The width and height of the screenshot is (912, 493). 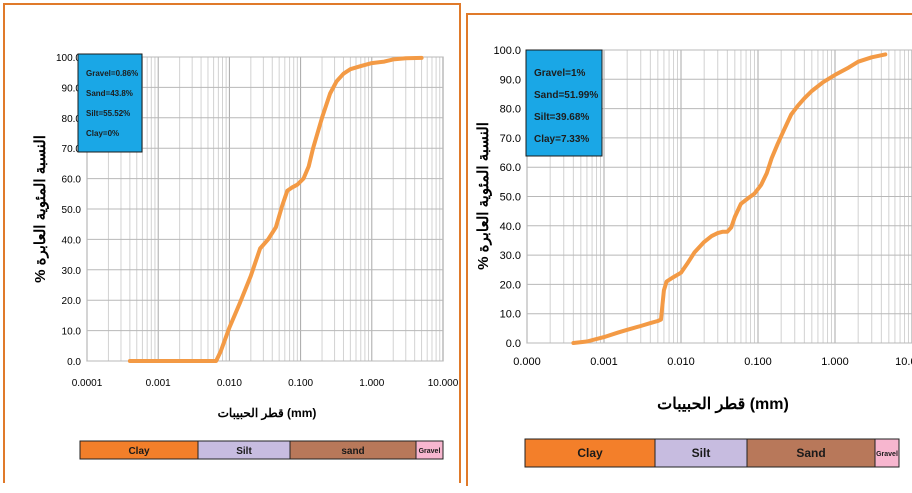 I want to click on annotation-text: Silt=39.68%, so click(x=561, y=117).